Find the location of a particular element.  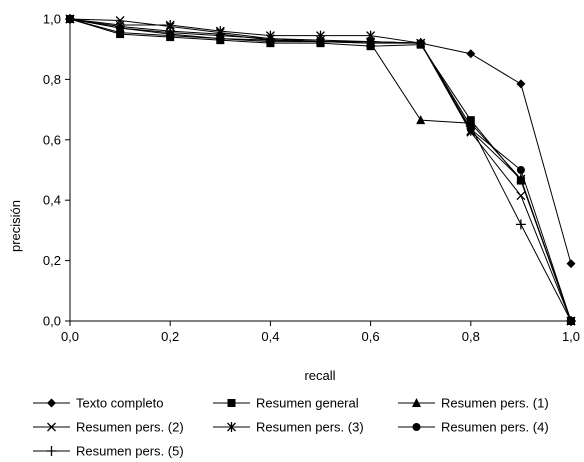

x-tick-label: 1,0 is located at coordinates (571, 336).